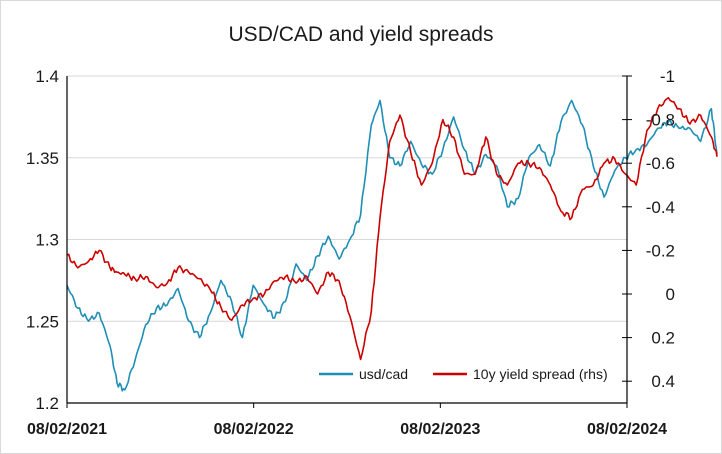 The height and width of the screenshot is (454, 722). Describe the element at coordinates (663, 338) in the screenshot. I see `y2-tick-label: 0.2` at that location.